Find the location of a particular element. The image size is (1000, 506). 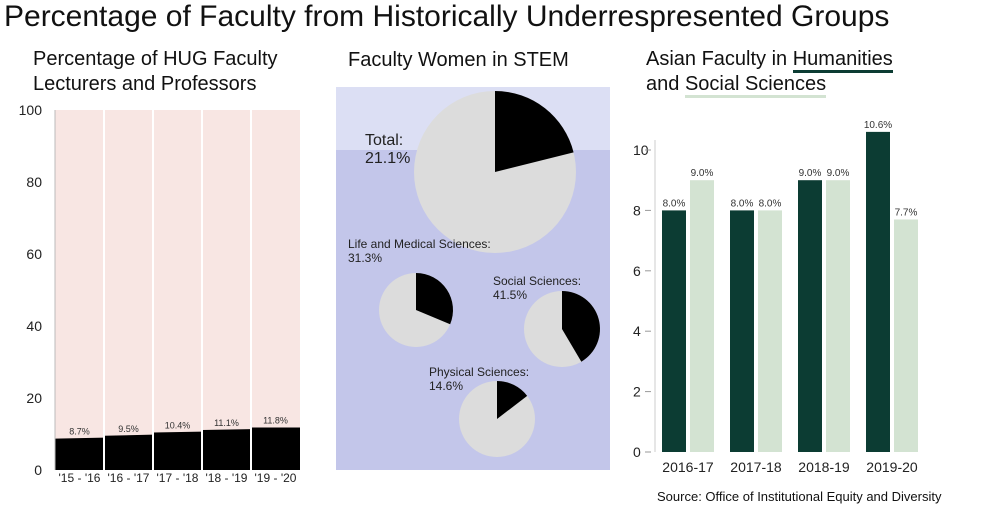

hug-data-label: 8.7% is located at coordinates (79, 432).